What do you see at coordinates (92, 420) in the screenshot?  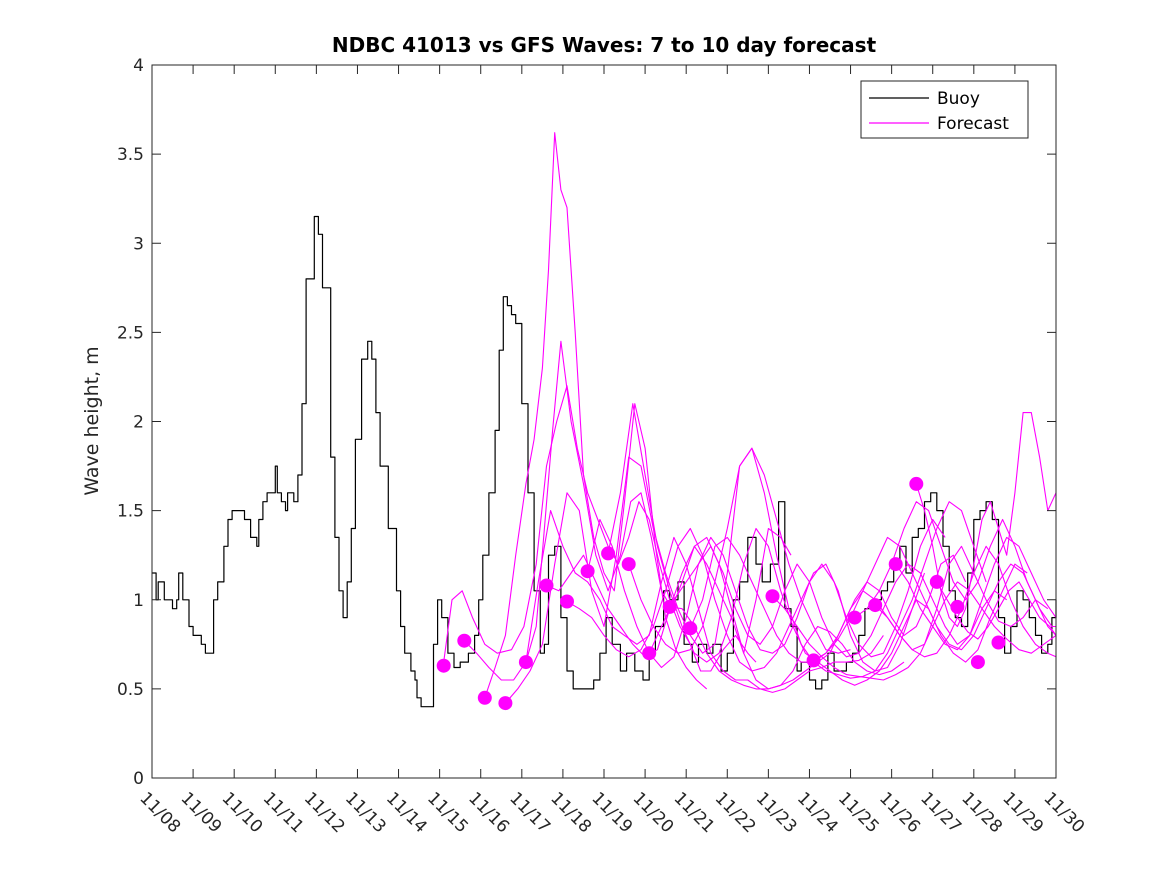 I see `y-axis-label: Wave height, m` at bounding box center [92, 420].